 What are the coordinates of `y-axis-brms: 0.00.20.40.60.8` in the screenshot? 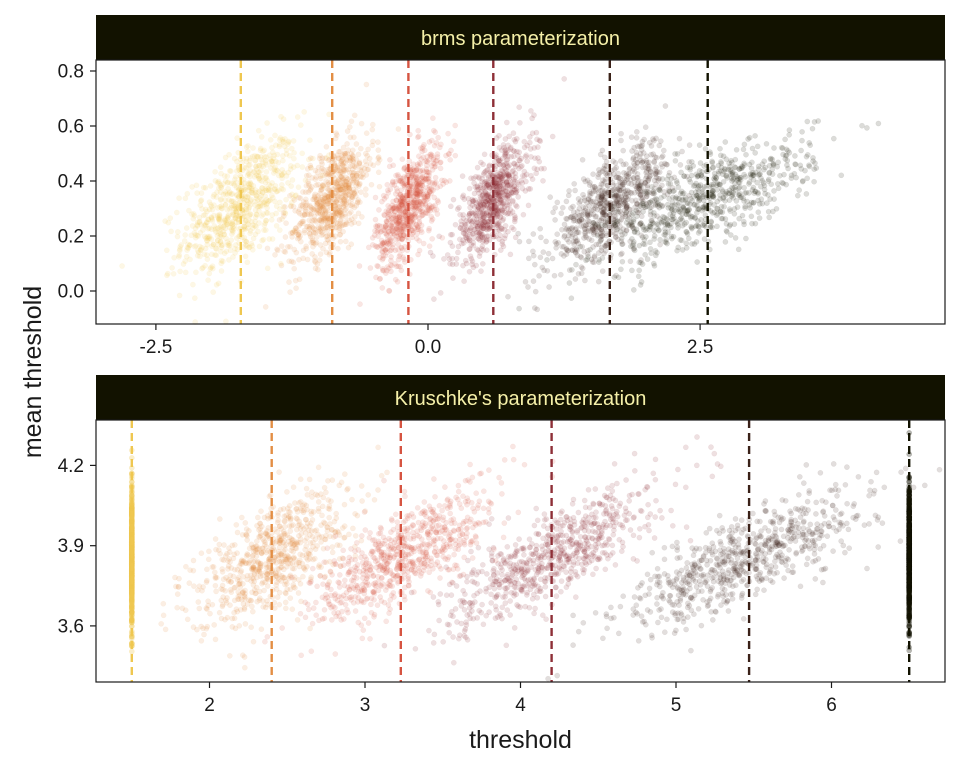 It's located at (77, 182).